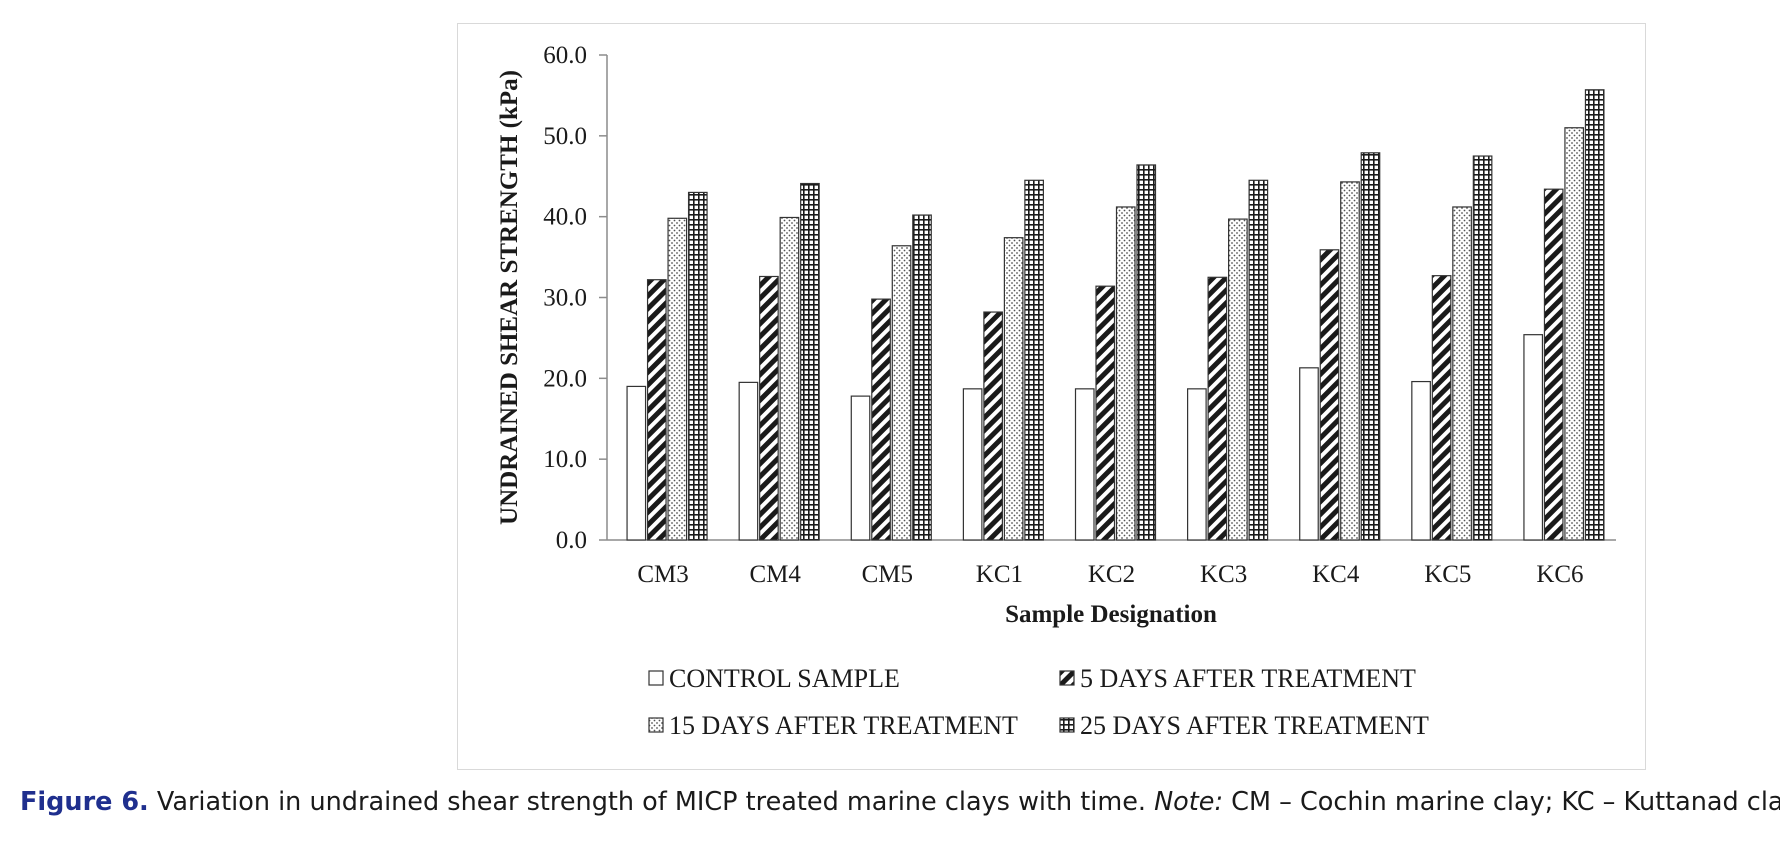 This screenshot has width=1780, height=846. I want to click on x-tick-label: KC5, so click(1447, 574).